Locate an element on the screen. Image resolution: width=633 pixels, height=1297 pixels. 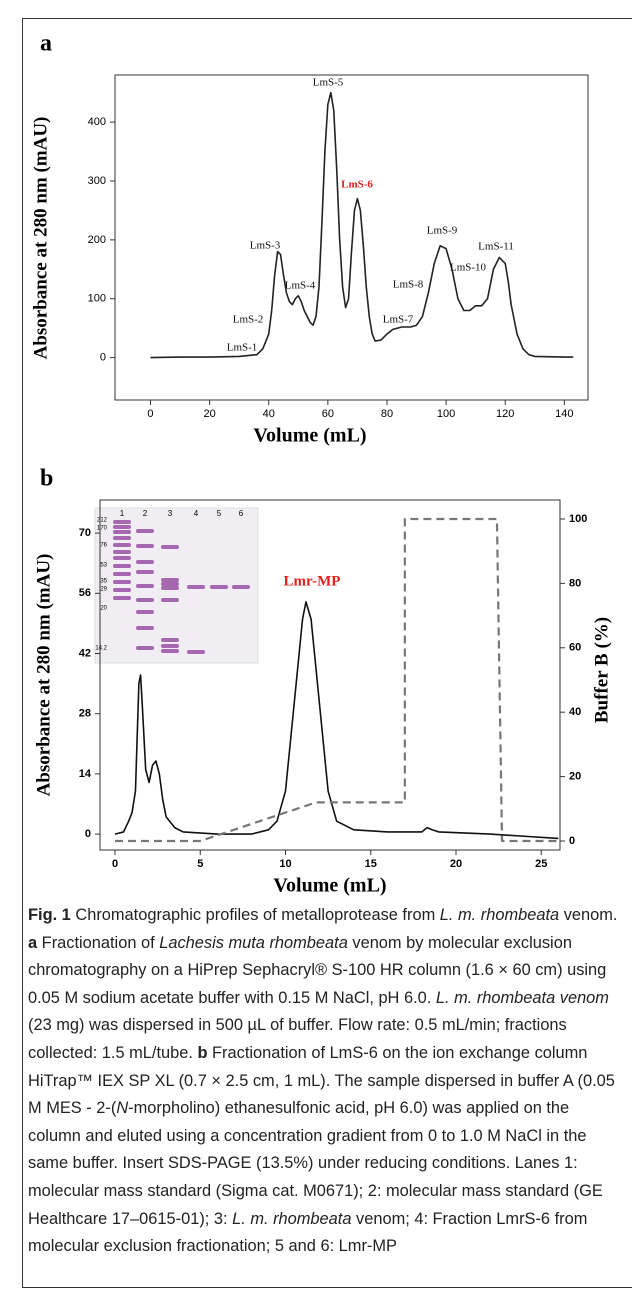
x-tick-label: 120 is located at coordinates (505, 414).